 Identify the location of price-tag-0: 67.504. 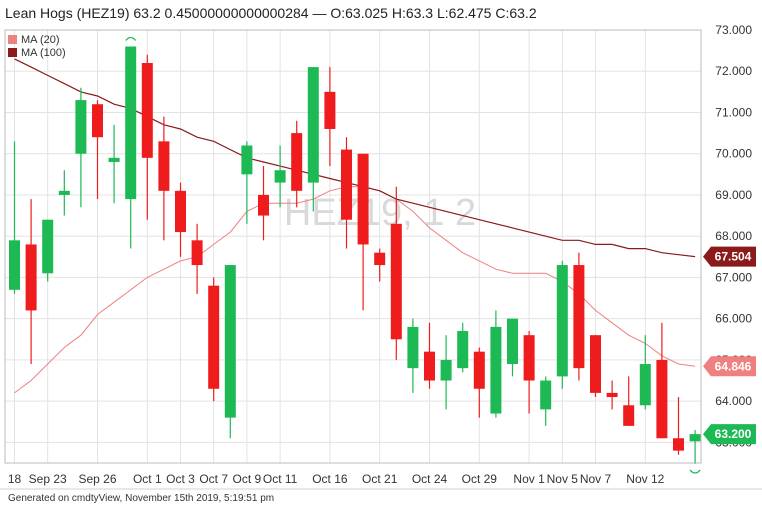
(729, 256).